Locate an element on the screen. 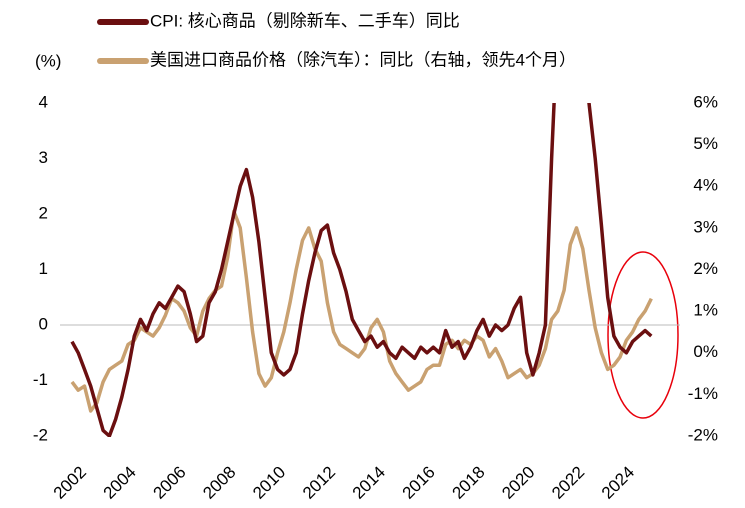 The image size is (745, 508). y-tick-label: 2 is located at coordinates (43, 212).